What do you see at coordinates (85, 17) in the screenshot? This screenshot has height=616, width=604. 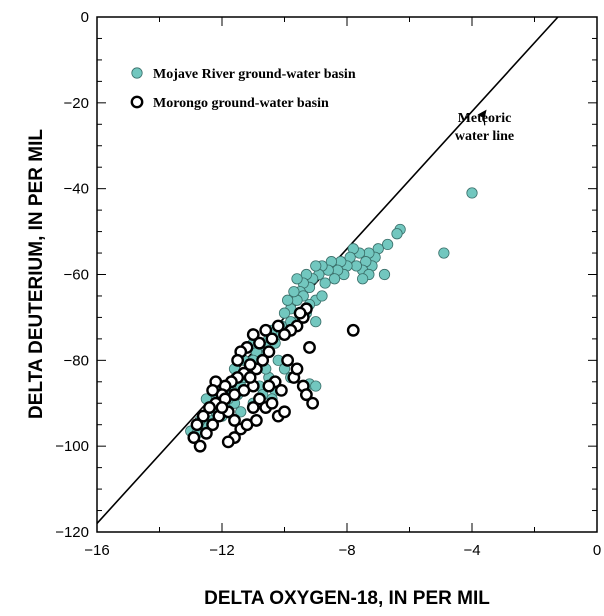 I see `y-tick-label: 0` at bounding box center [85, 17].